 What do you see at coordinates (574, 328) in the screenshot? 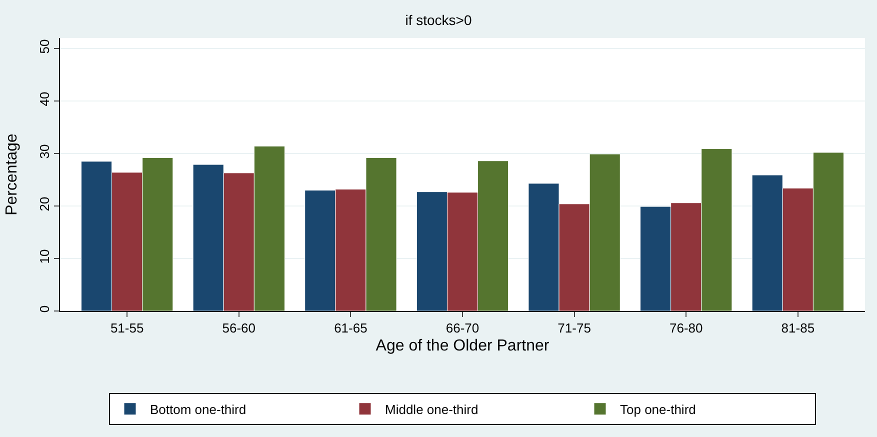
I see `x-tick-label: 71-75` at bounding box center [574, 328].